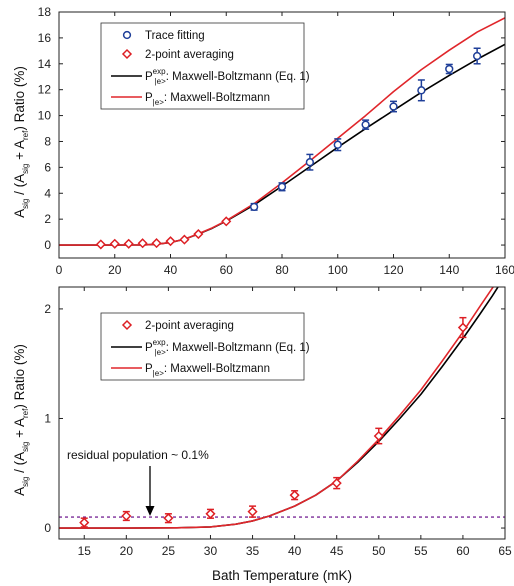 Image resolution: width=514 pixels, height=586 pixels. I want to click on bottom-x-tick-label: 25, so click(169, 551).